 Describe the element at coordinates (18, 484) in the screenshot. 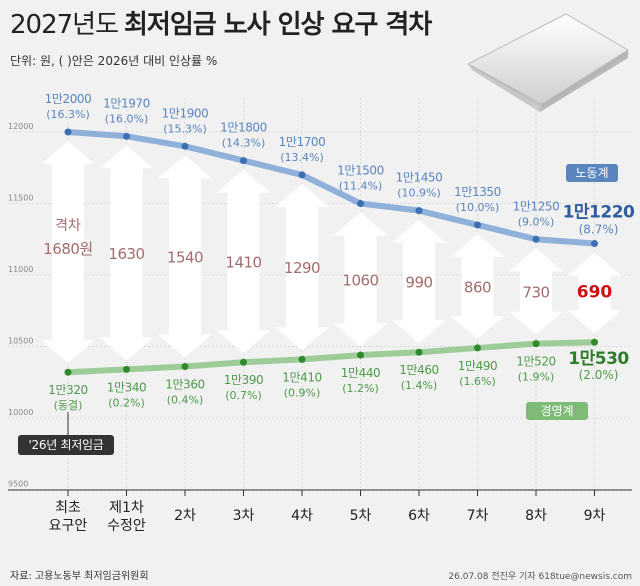

I see `y-tick-label: 9500` at that location.